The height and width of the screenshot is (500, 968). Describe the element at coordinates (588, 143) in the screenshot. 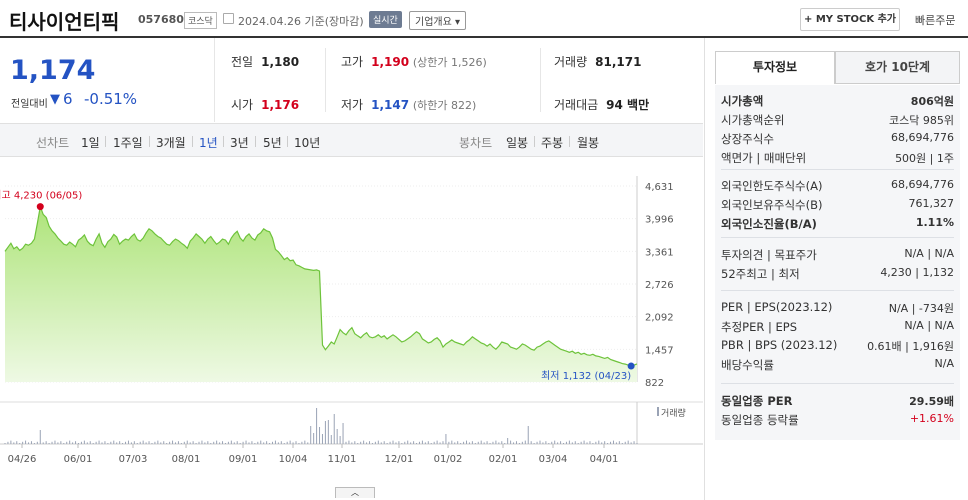

I see `candle-monthly: 월봉` at that location.